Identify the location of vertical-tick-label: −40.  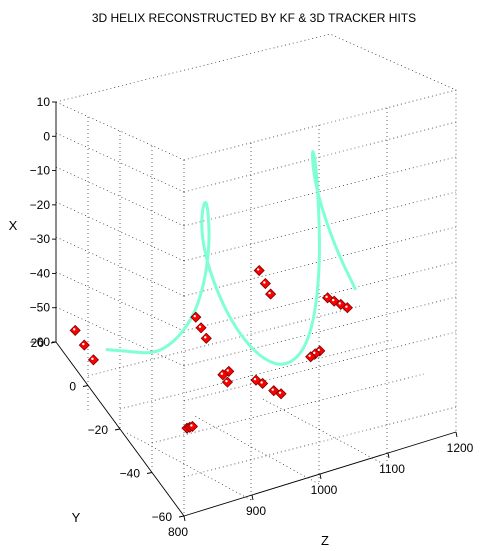
(40, 273).